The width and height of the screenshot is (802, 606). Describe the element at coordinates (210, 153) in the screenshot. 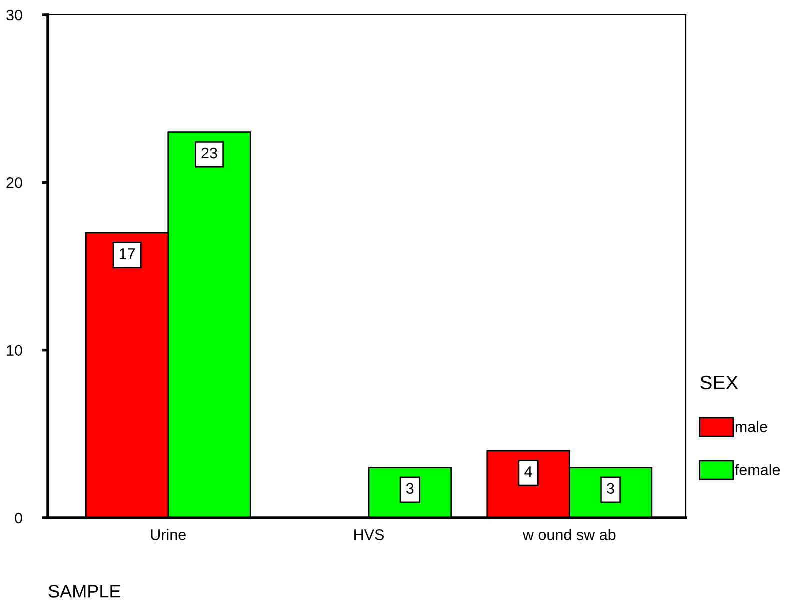

I see `data-label: 23` at that location.